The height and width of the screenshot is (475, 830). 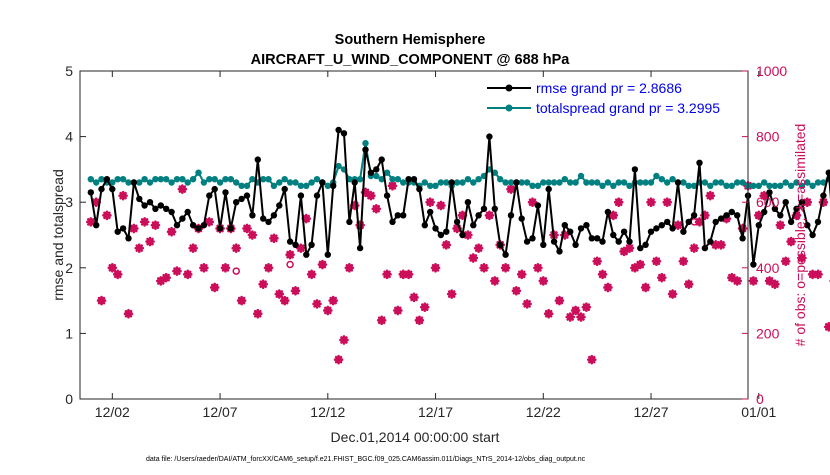 What do you see at coordinates (509, 108) in the screenshot?
I see `legend-marker-totalspread` at bounding box center [509, 108].